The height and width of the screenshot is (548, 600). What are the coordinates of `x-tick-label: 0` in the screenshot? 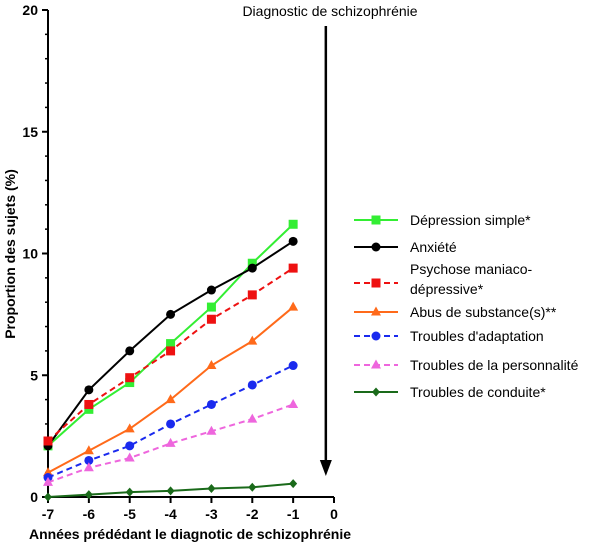 It's located at (334, 514).